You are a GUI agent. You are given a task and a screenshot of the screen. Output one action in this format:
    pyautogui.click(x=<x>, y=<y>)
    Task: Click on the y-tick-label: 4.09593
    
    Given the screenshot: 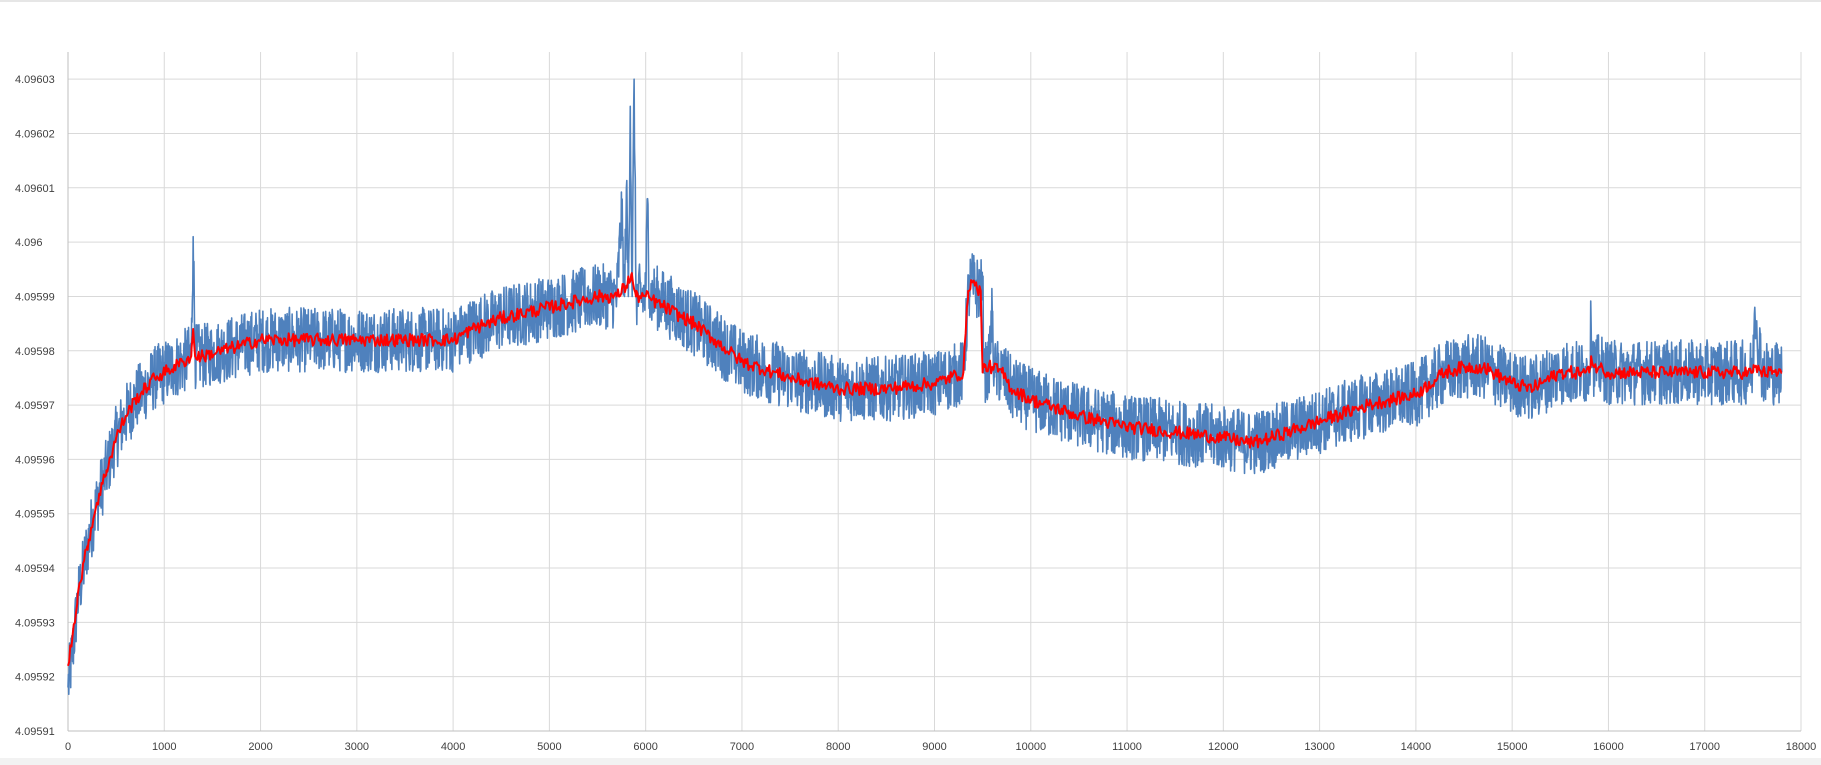 What is the action you would take?
    pyautogui.click(x=35, y=623)
    